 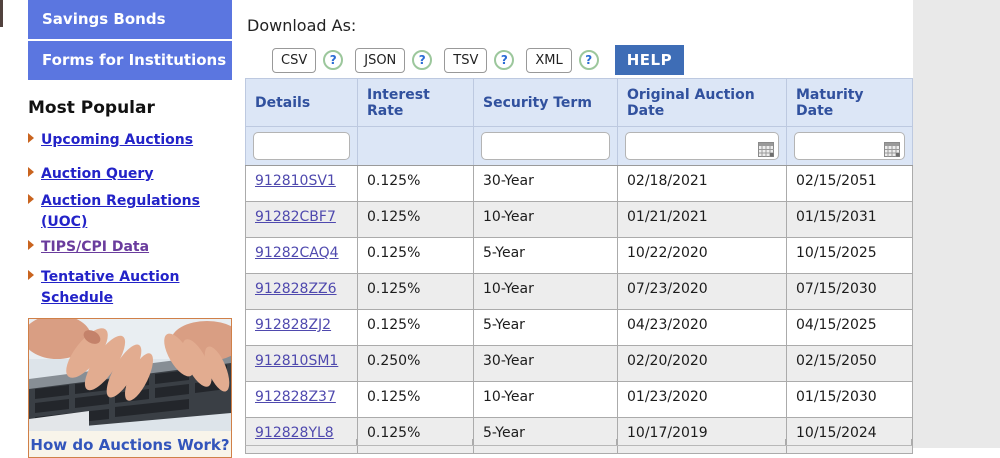 I want to click on keyboard-hands-image, so click(x=130, y=375).